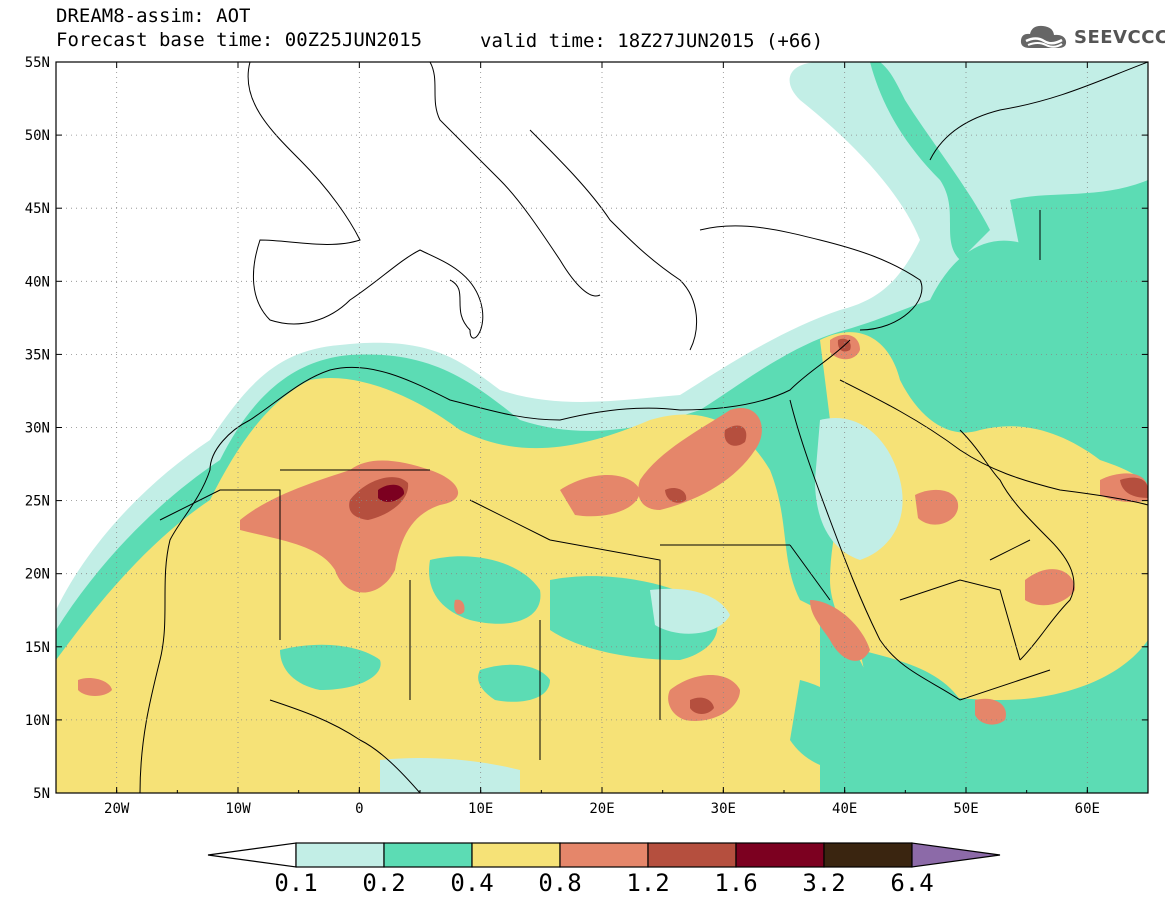 The width and height of the screenshot is (1165, 905). Describe the element at coordinates (956, 855) in the screenshot. I see `colorbar-over-triangle` at that location.